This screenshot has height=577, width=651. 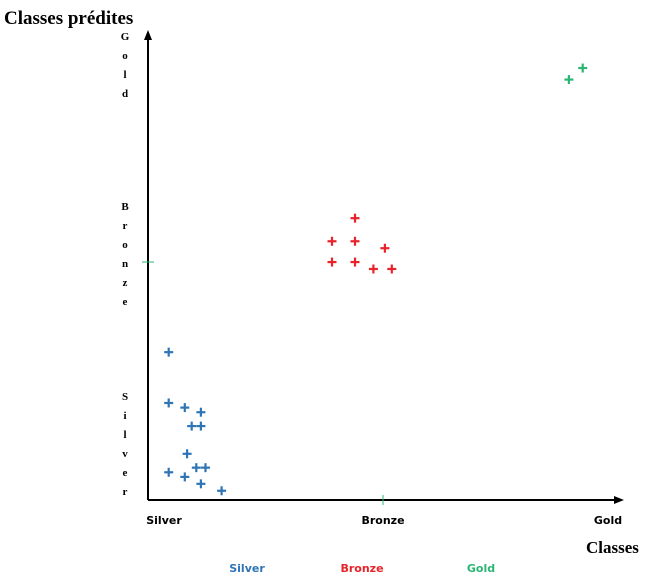 What do you see at coordinates (125, 454) in the screenshot?
I see `y-tick-letter: v` at bounding box center [125, 454].